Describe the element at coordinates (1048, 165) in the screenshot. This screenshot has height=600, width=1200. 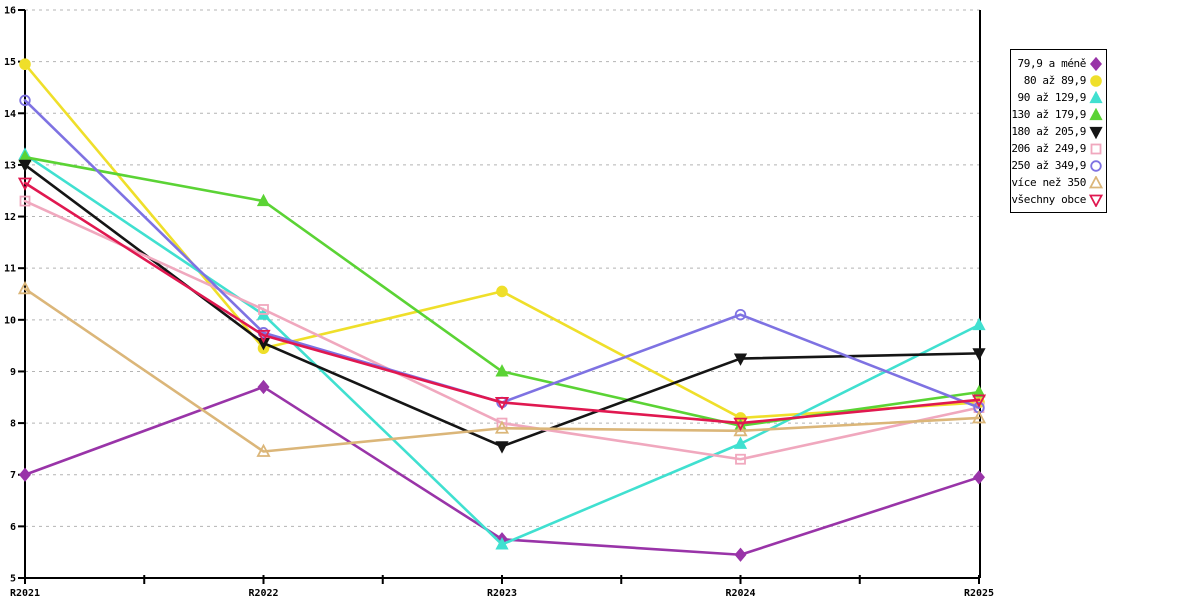
I see `legend-label: 250 až 349,9` at that location.